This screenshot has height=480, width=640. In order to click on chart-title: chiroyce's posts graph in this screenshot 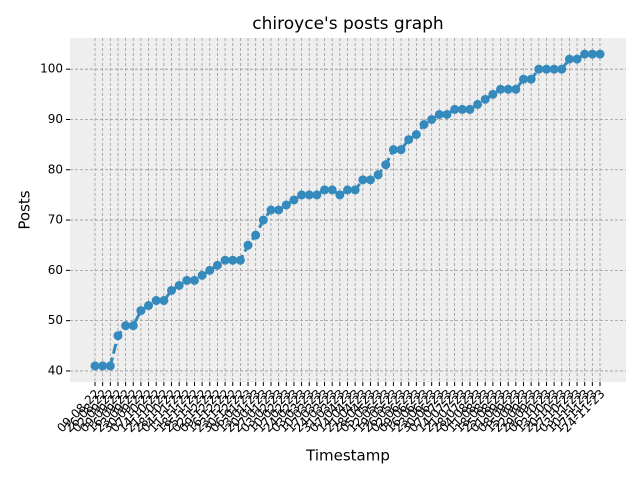, I will do `click(347, 24)`.